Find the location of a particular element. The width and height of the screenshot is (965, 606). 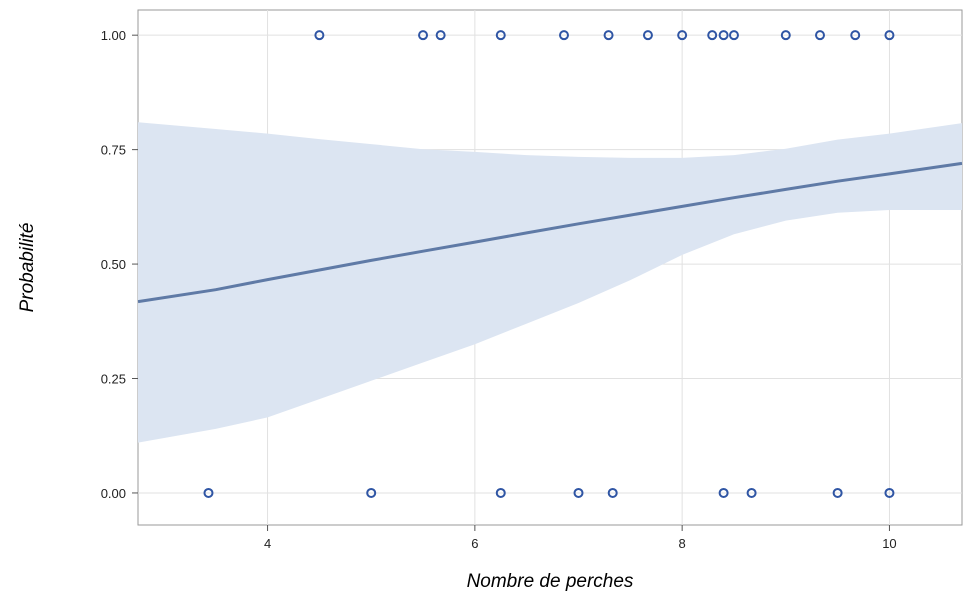

x-axis-title: Nombre de perches is located at coordinates (550, 581).